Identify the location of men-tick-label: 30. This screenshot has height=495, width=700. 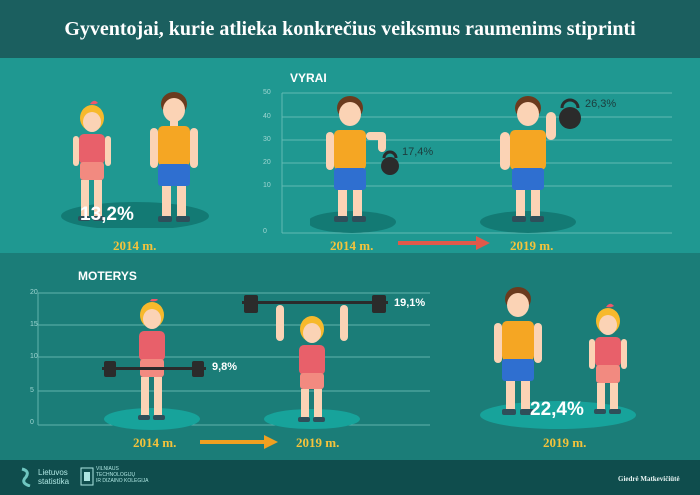
(267, 139).